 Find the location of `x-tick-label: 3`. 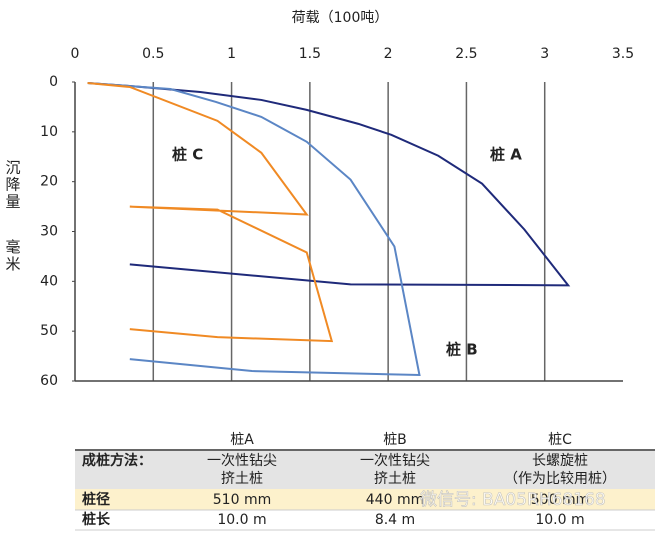

x-tick-label: 3 is located at coordinates (544, 54).